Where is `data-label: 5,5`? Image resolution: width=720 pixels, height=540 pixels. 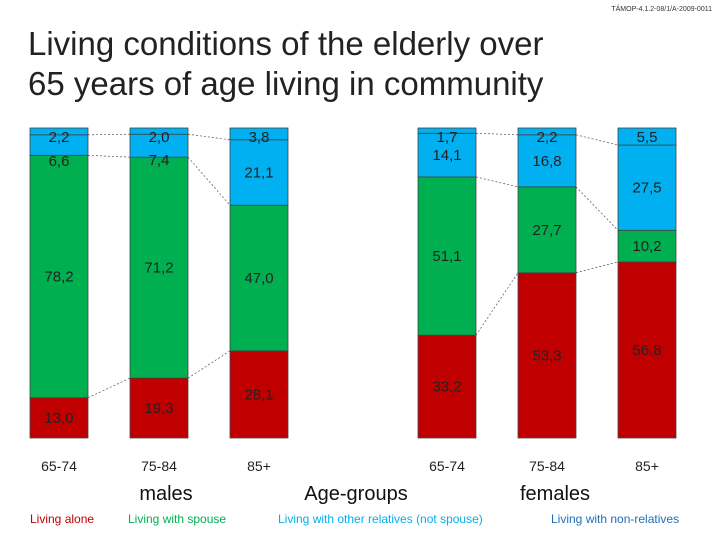
data-label: 5,5 is located at coordinates (647, 137).